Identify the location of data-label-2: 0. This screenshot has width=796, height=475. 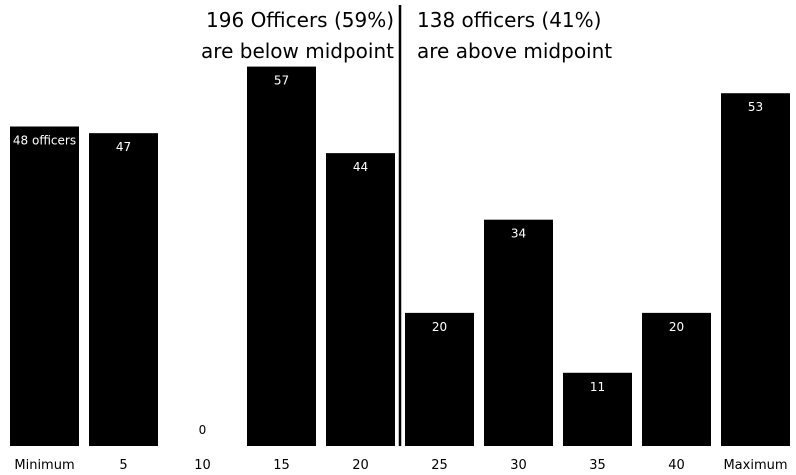
(203, 430).